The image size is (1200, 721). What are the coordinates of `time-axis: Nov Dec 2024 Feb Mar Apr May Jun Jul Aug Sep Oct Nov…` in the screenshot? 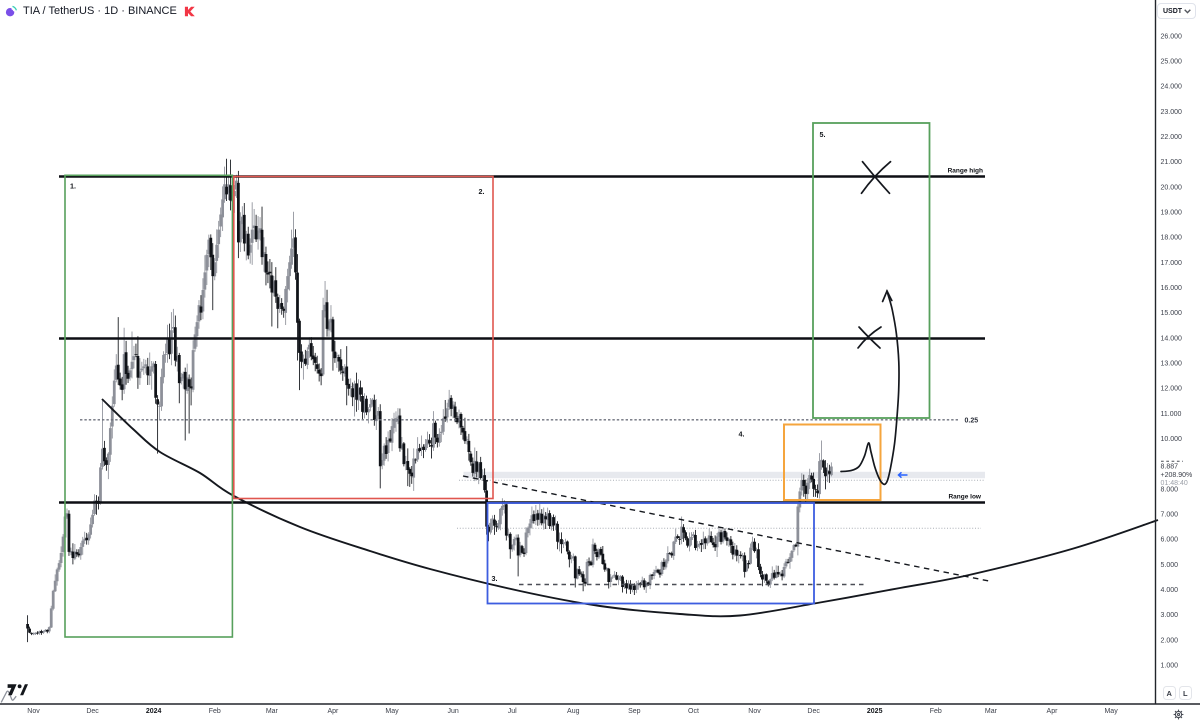 It's located at (572, 711).